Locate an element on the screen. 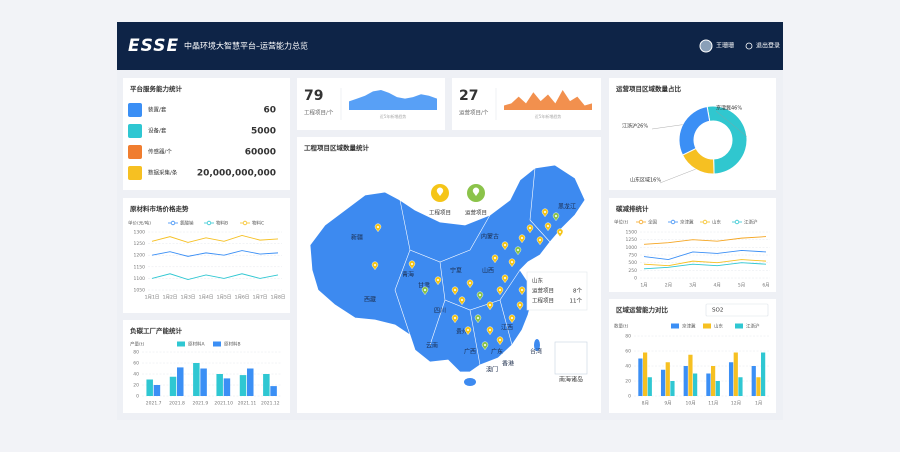 The image size is (900, 452). region-label: 香港 is located at coordinates (508, 364).